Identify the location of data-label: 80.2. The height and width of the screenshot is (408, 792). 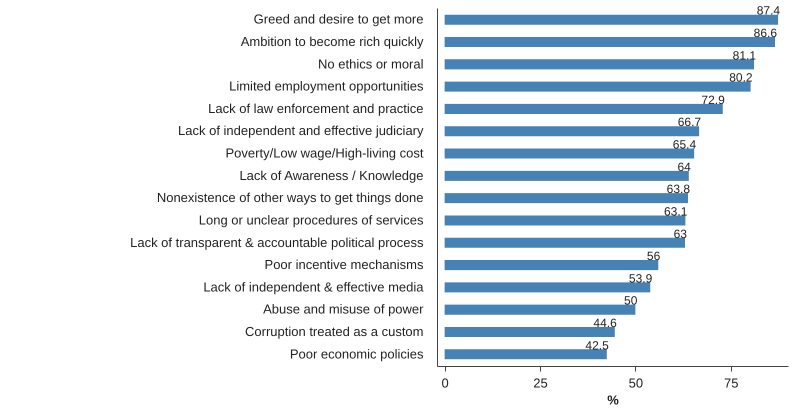
(741, 77).